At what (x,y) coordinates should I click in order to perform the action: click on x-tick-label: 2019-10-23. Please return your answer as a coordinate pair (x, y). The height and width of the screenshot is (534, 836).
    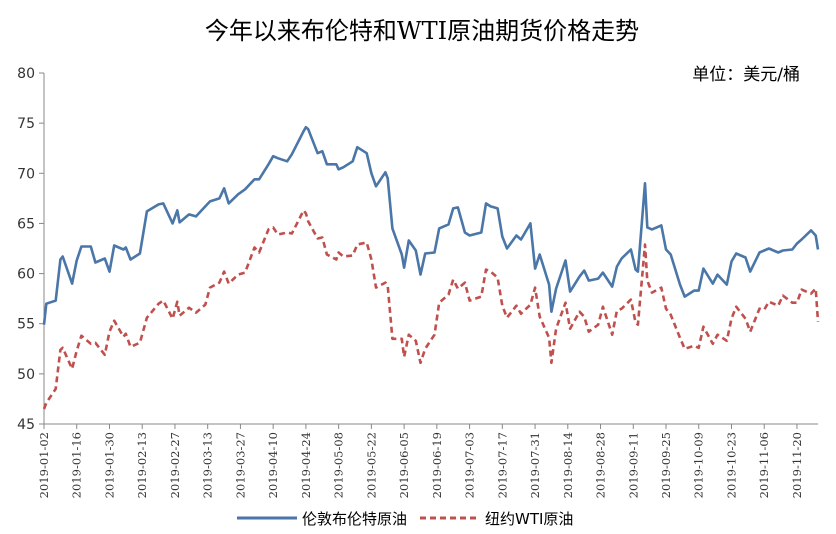
    Looking at the image, I should click on (731, 465).